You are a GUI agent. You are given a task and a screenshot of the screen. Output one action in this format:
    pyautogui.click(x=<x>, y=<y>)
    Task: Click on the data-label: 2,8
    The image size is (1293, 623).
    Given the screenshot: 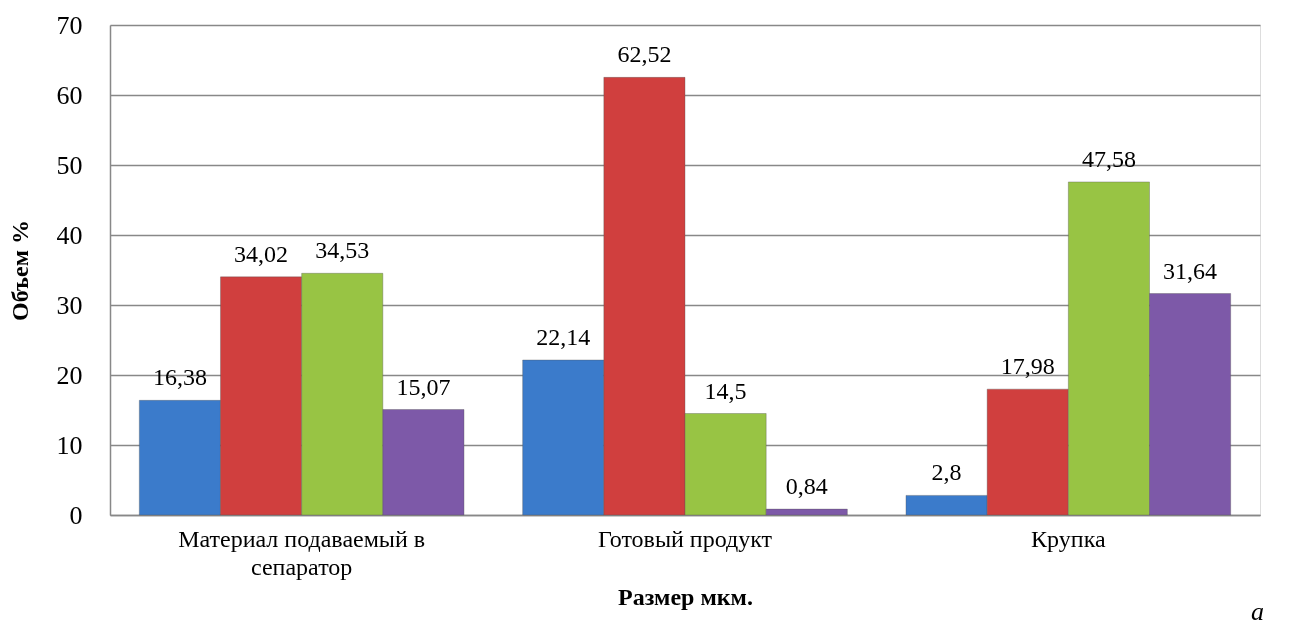 What is the action you would take?
    pyautogui.click(x=946, y=472)
    